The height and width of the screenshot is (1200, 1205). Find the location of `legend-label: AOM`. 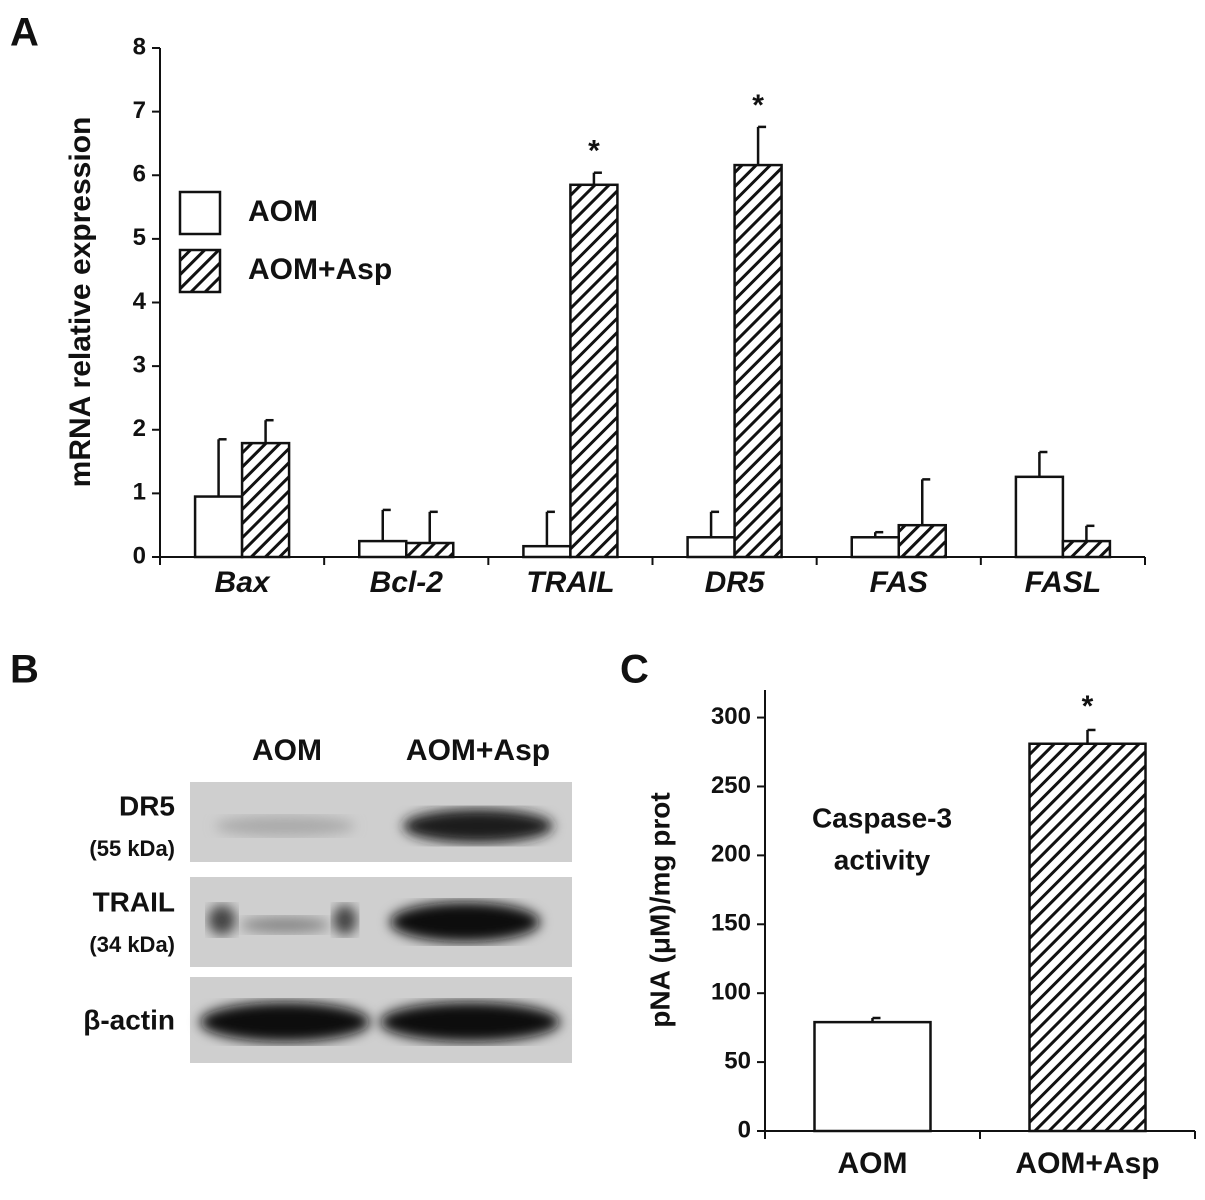

legend-label: AOM is located at coordinates (283, 211).